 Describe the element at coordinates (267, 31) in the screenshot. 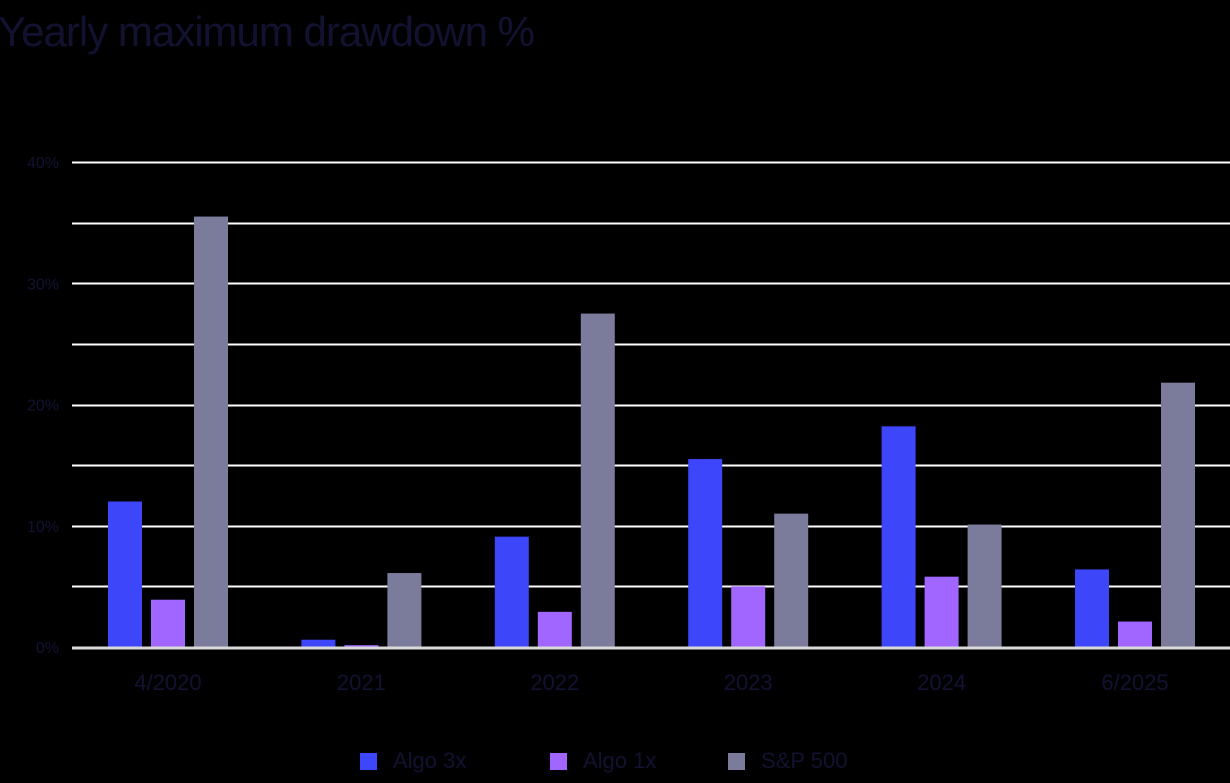

I see `chart-title: Yearly maximum drawdown %` at that location.